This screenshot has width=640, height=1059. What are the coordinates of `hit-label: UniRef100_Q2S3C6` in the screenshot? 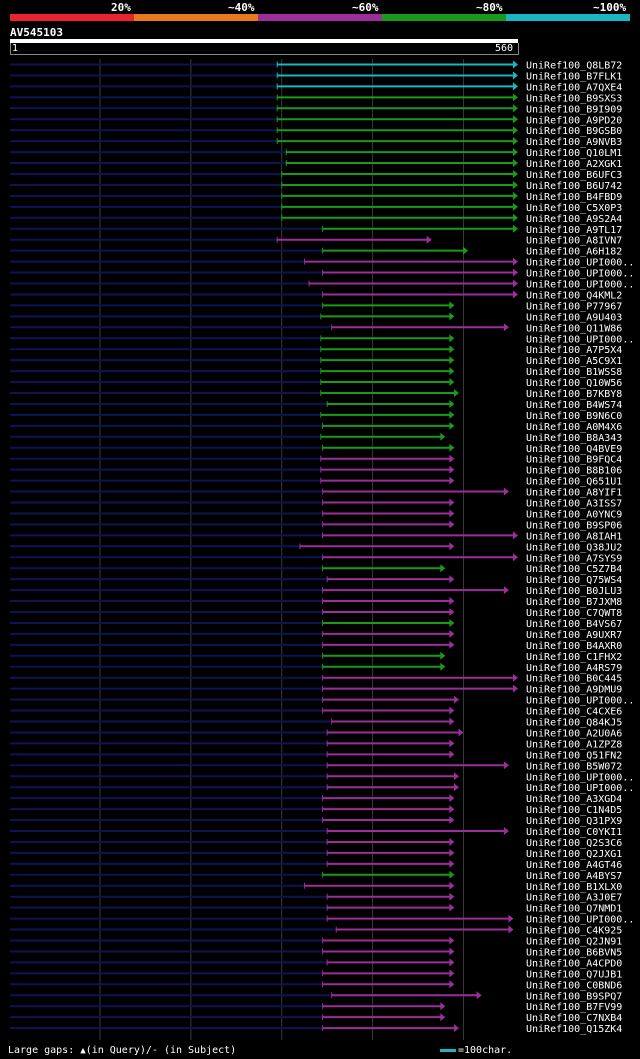 It's located at (574, 843).